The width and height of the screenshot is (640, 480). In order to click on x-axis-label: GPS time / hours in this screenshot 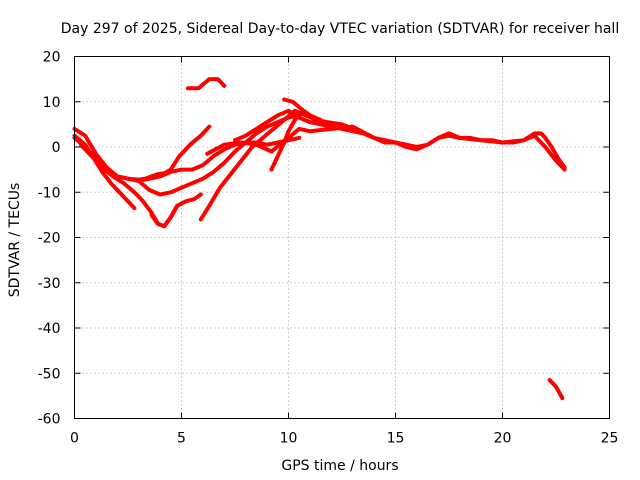, I will do `click(339, 466)`.